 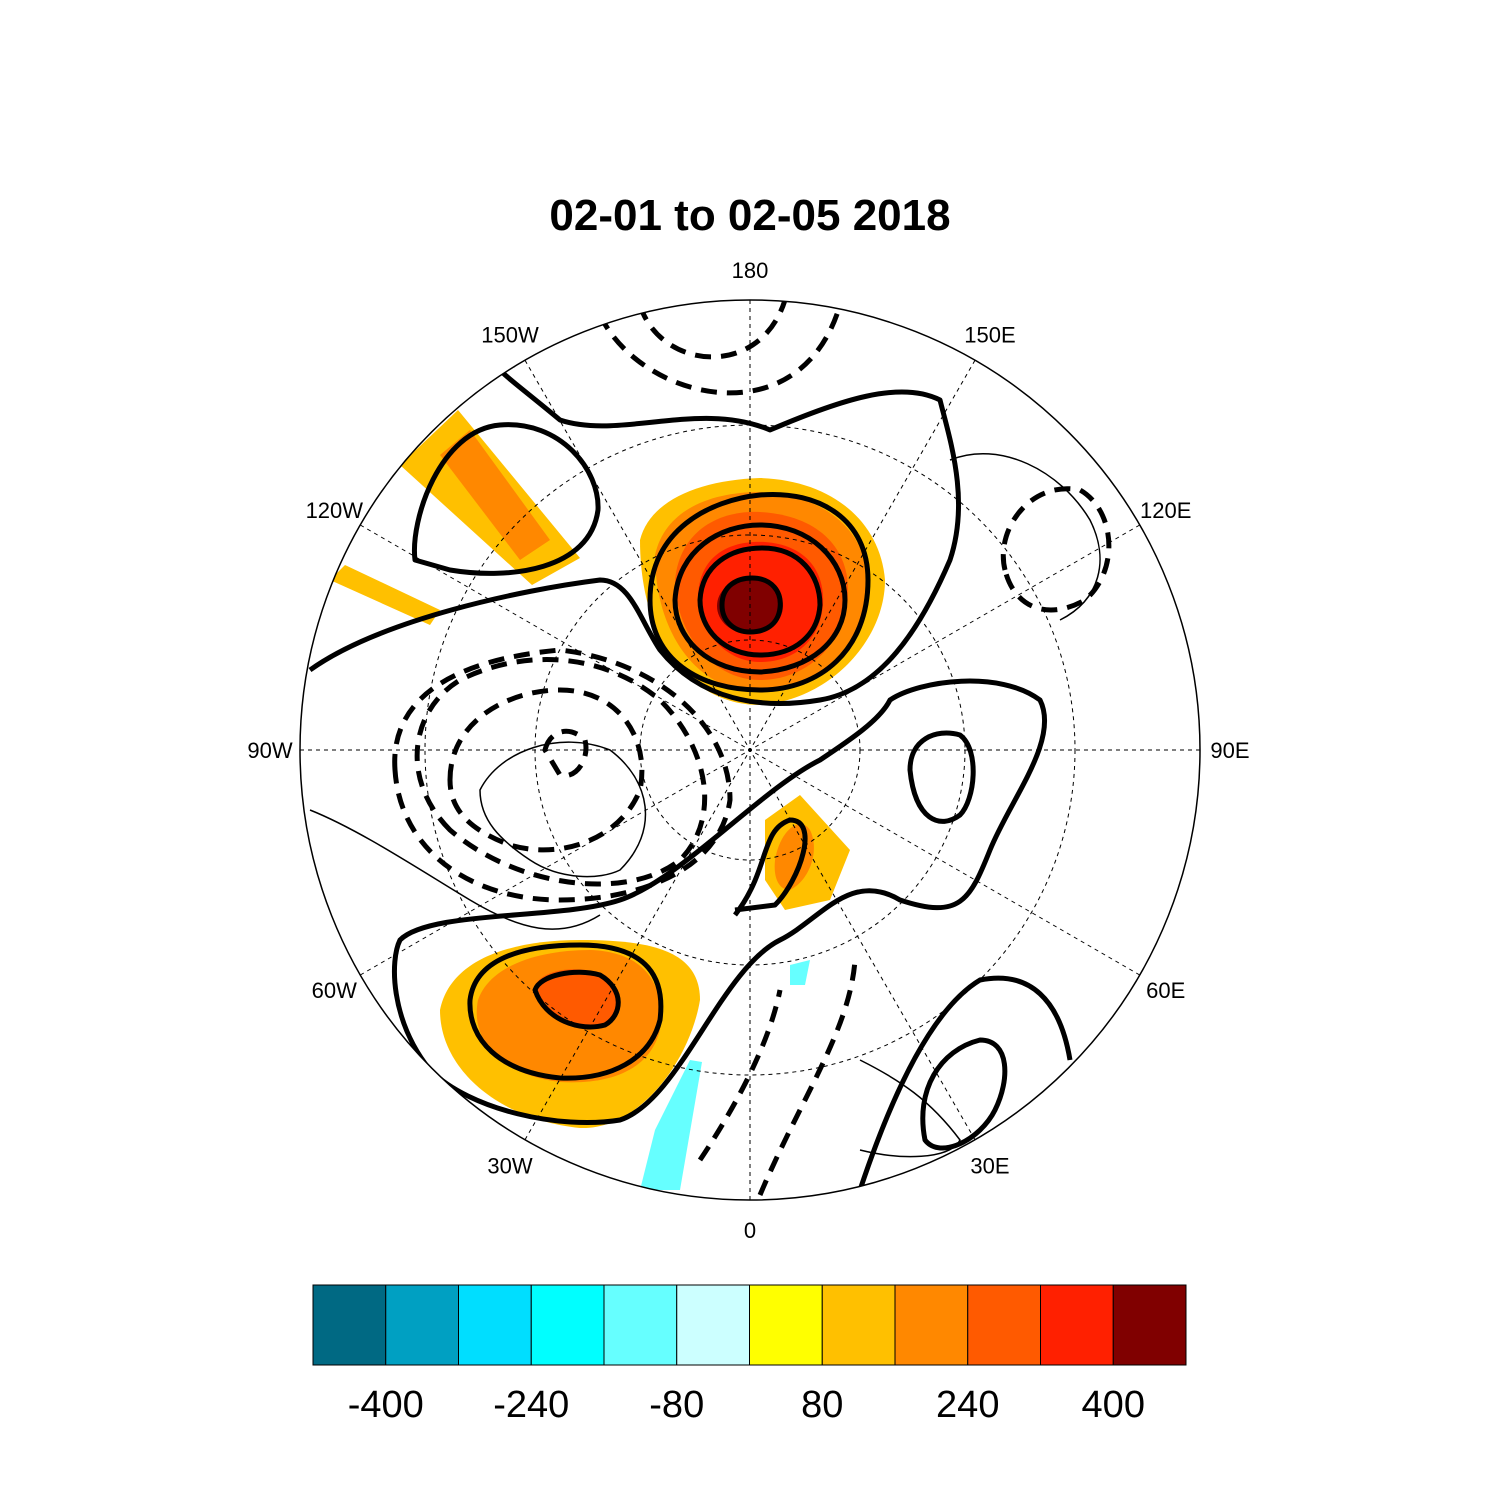 I want to click on longitude-label: 120W, so click(x=335, y=510).